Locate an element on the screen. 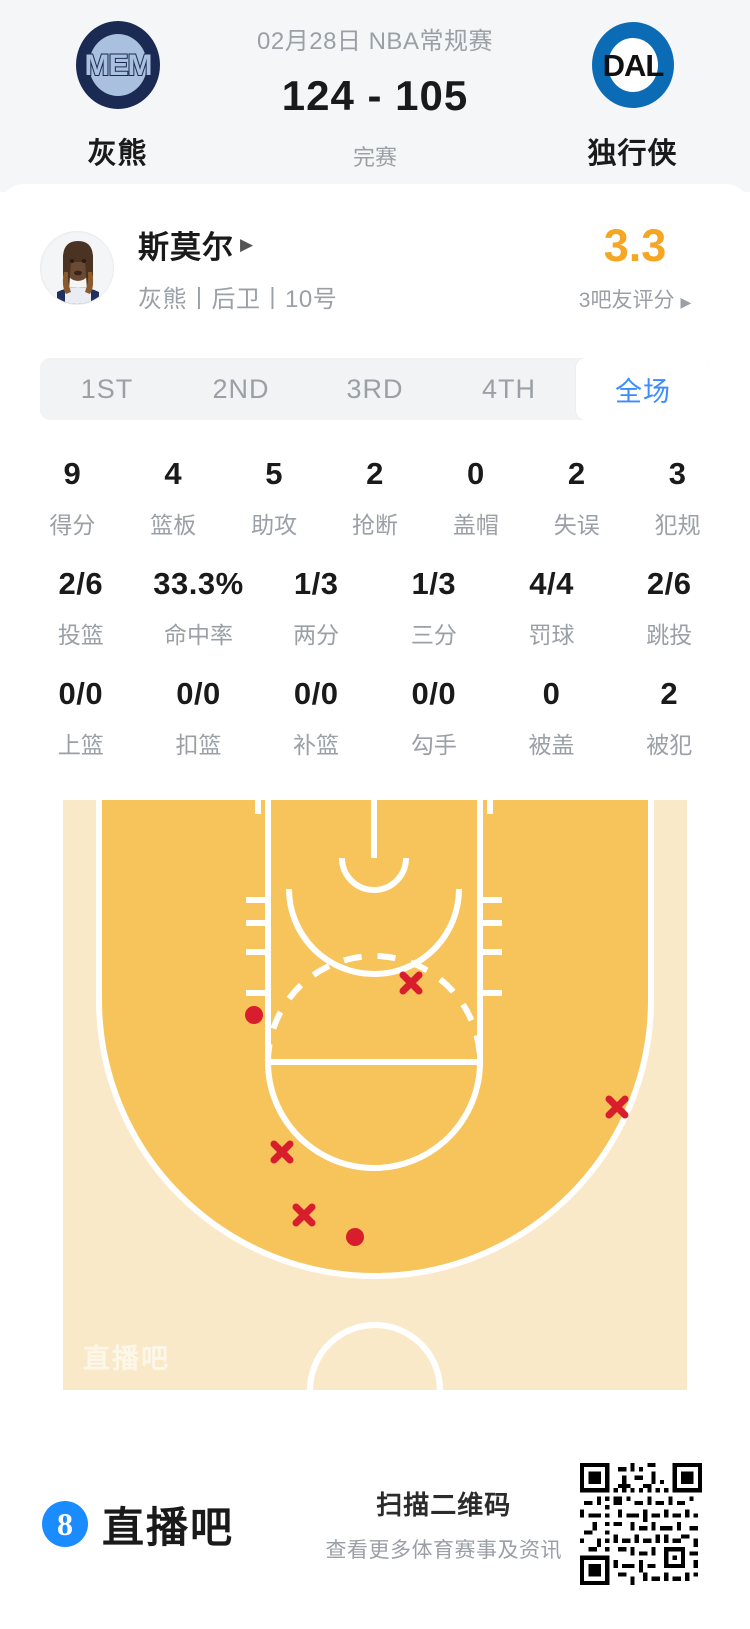 This screenshot has height=1629, width=750. tab-4th: 4TH is located at coordinates (508, 388).